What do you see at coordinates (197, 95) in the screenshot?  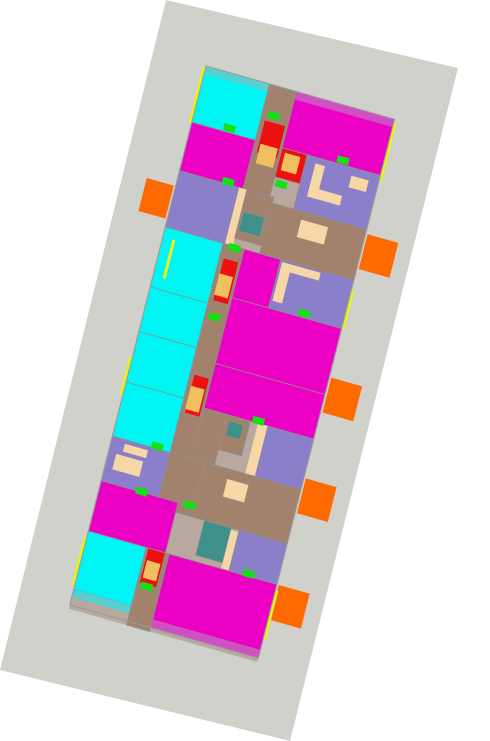 I see `wall-edge-nw` at bounding box center [197, 95].